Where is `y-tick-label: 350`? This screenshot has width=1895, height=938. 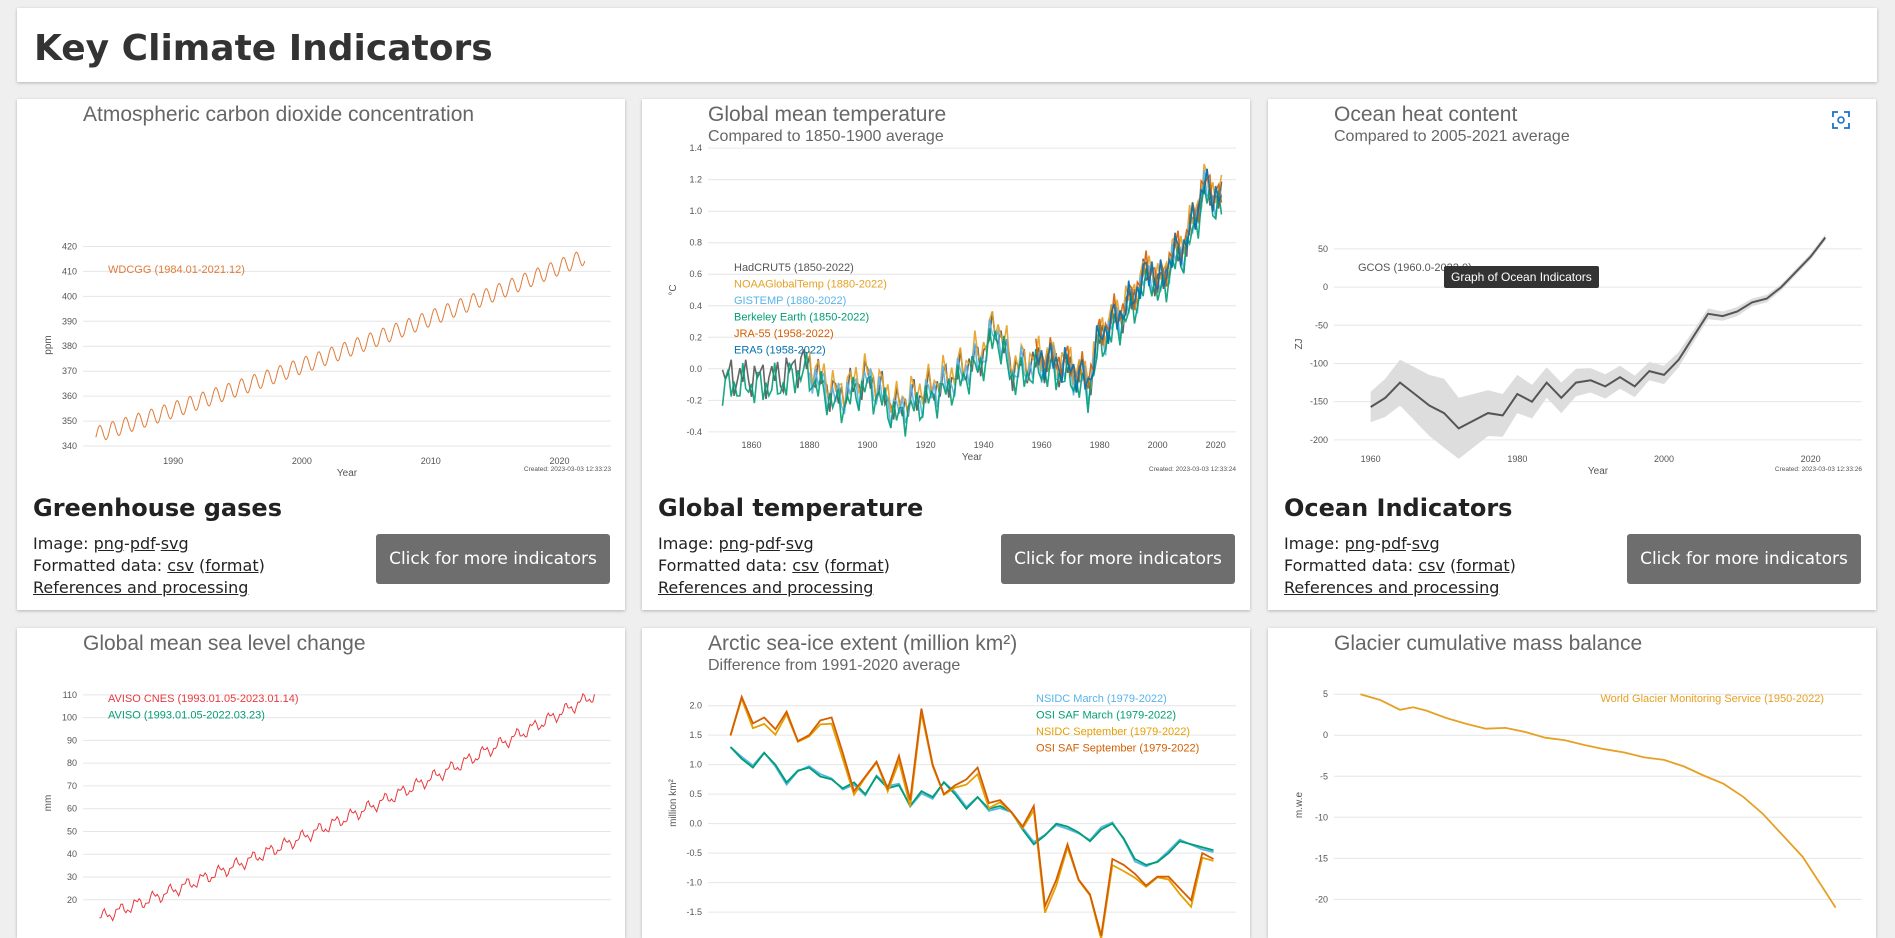 y-tick-label: 350 is located at coordinates (69, 421).